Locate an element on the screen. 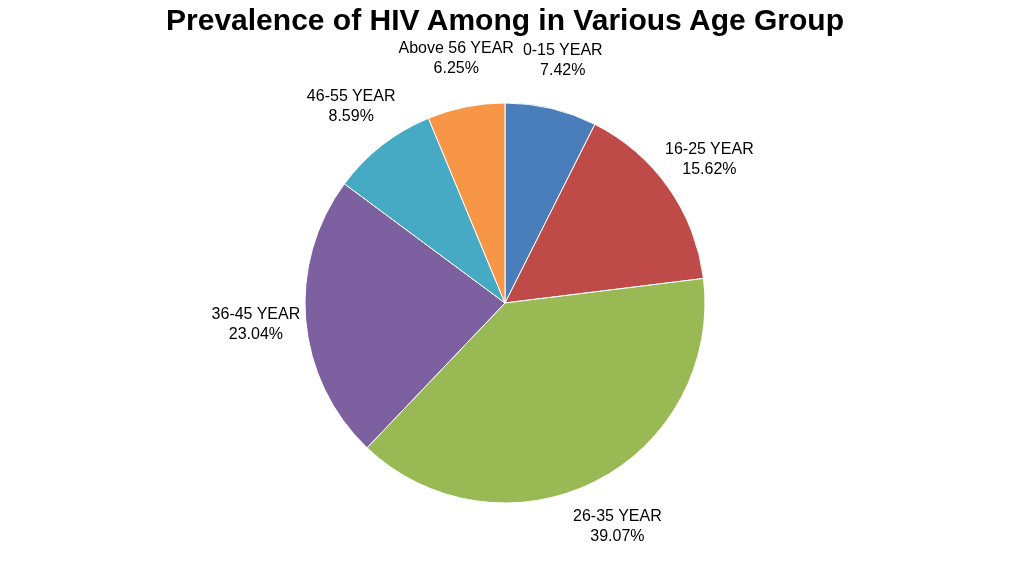 The height and width of the screenshot is (566, 1030). chart-title: Prevalence of HIV Among in Various Age Group is located at coordinates (505, 19).